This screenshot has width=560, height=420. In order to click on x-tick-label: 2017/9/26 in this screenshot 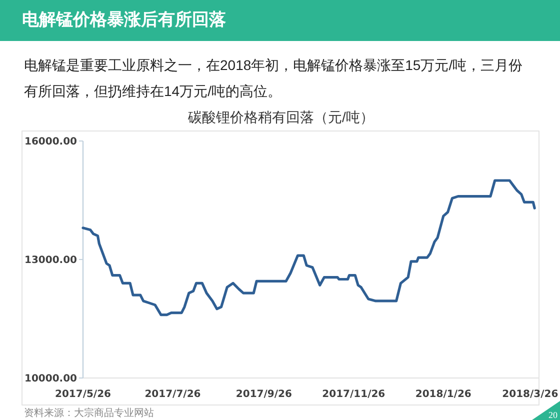, I will do `click(264, 394)`.